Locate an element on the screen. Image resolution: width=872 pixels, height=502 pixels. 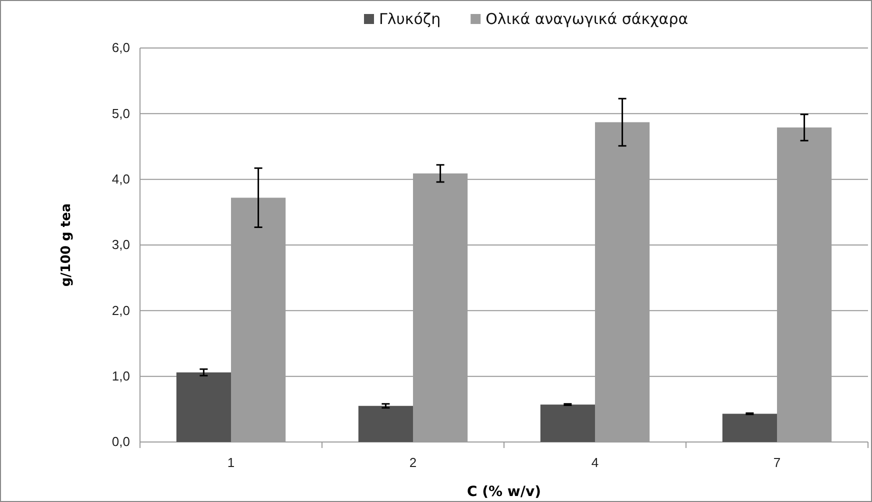
legend-label: Ολικά αναγωγικά σάκχαρα is located at coordinates (587, 19).